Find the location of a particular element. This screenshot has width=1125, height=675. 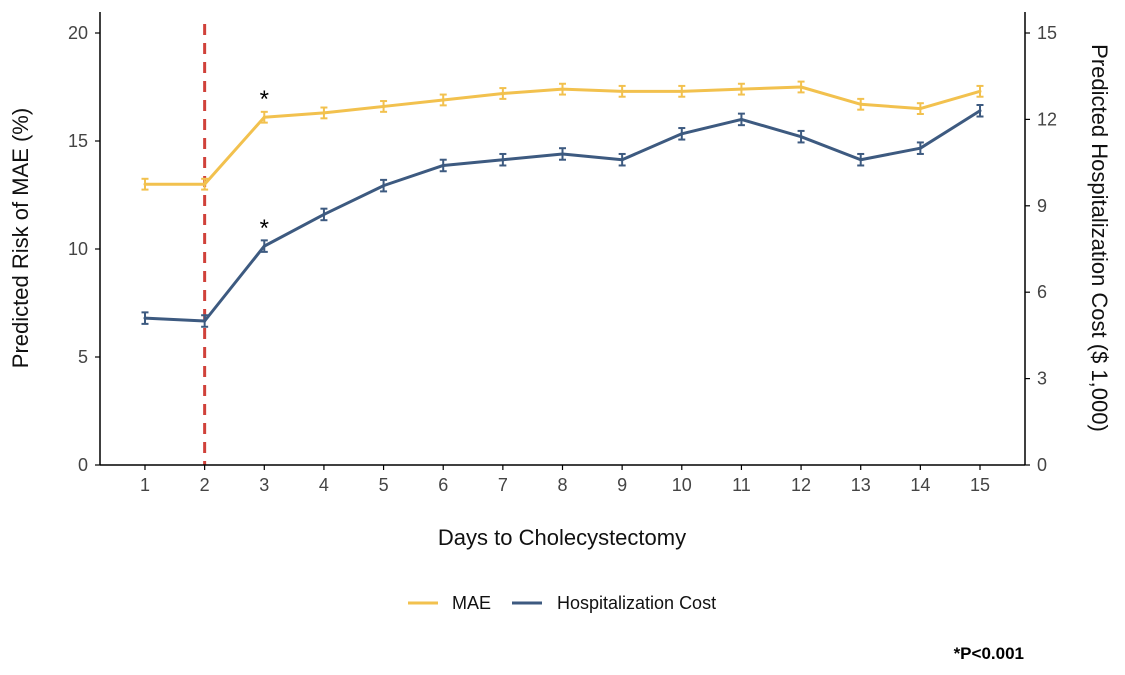

x-tick-label-5: 5 is located at coordinates (384, 485).